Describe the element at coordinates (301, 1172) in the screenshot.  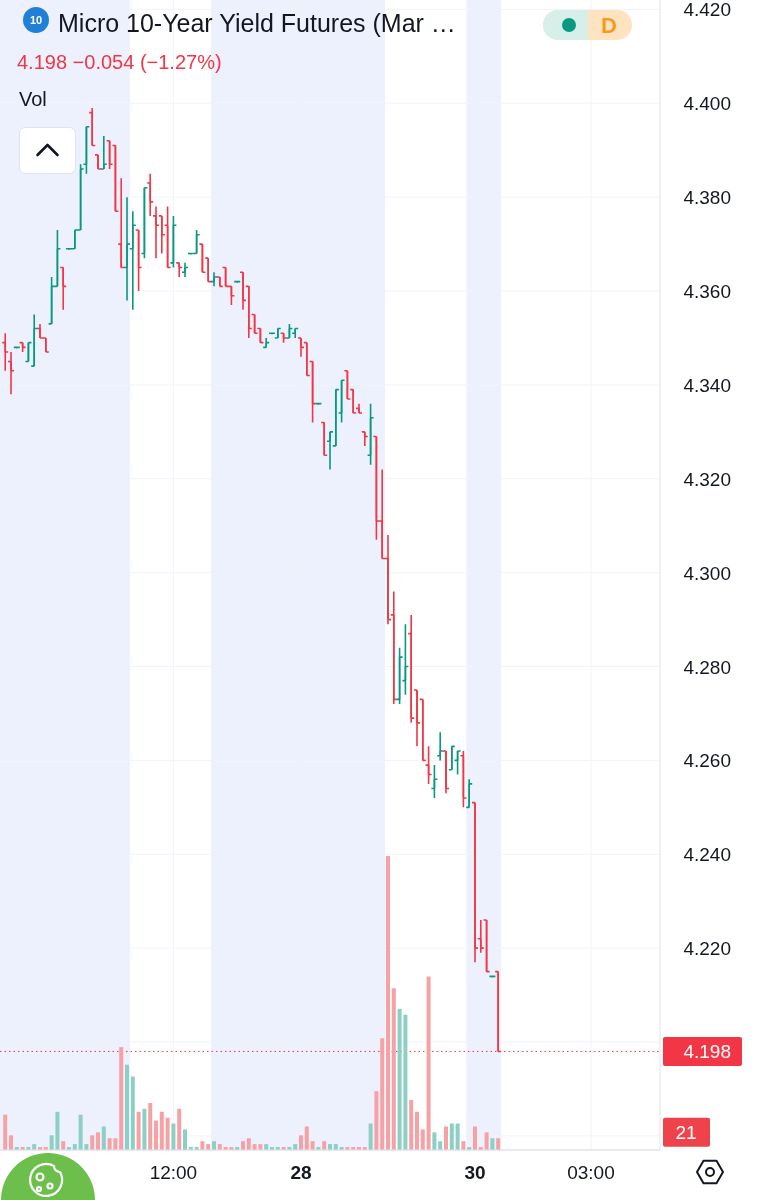
I see `x-tick-label: 28` at that location.